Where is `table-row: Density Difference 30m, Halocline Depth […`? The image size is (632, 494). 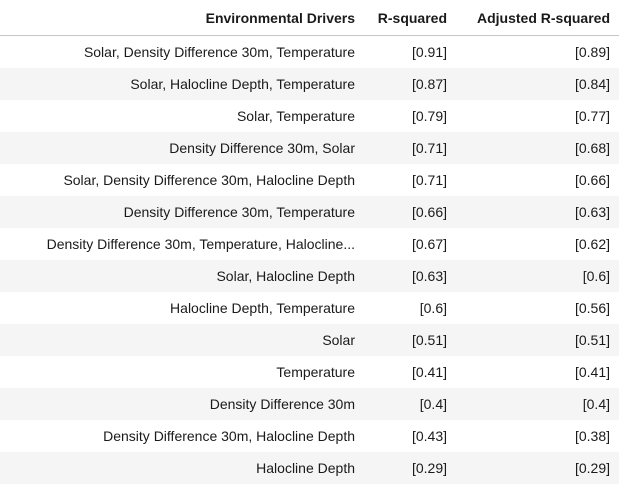 table-row: Density Difference 30m, Halocline Depth [… is located at coordinates (309, 436).